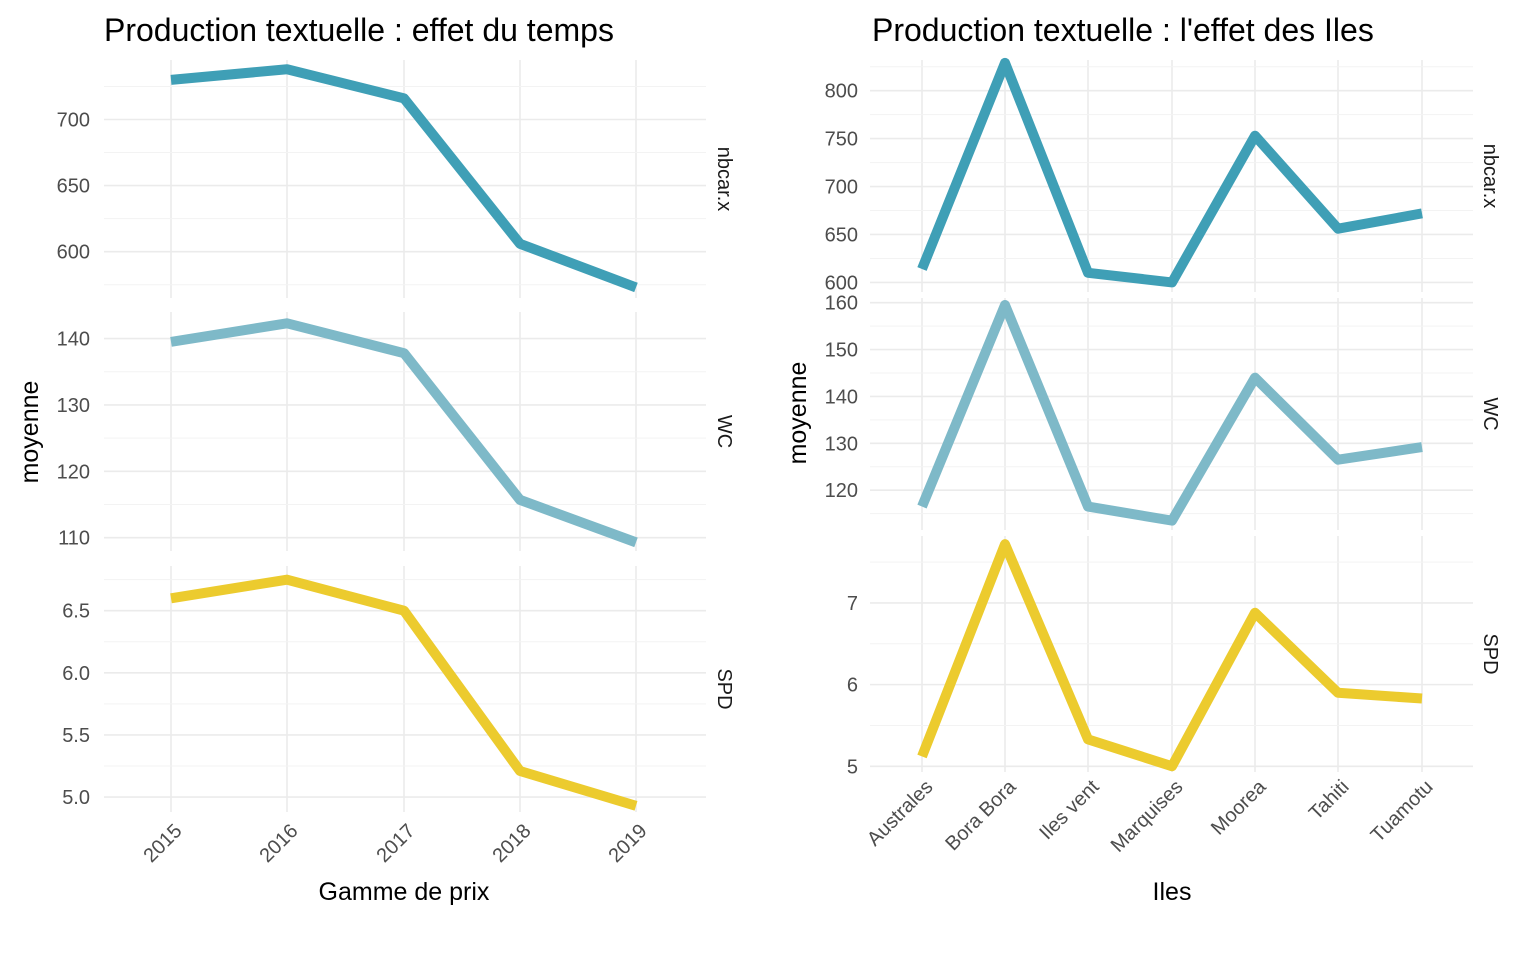  I want to click on y-axis-title-right: moyenne, so click(798, 413).